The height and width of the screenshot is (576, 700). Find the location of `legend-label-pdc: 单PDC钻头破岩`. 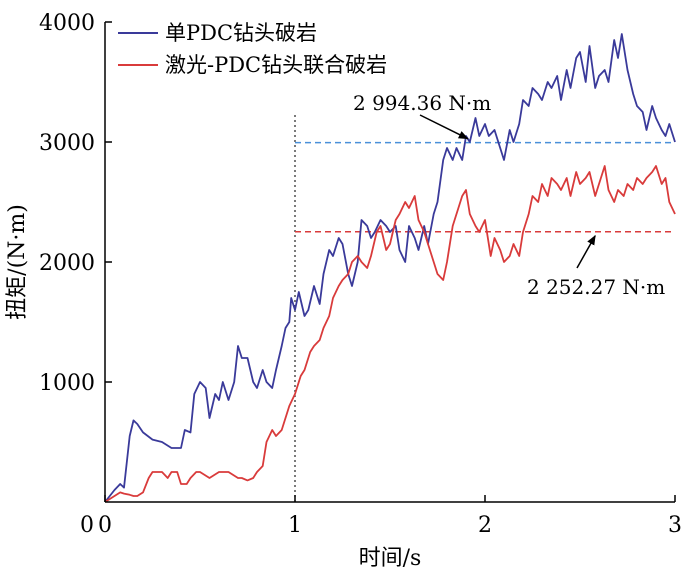

legend-label-pdc: 单PDC钻头破岩 is located at coordinates (241, 33).